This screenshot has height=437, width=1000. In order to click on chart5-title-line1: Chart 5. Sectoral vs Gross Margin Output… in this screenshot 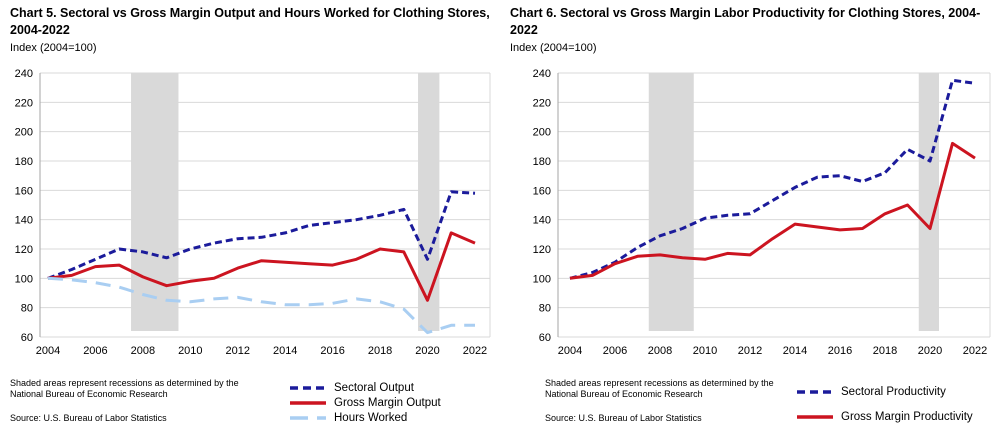, I will do `click(250, 13)`.